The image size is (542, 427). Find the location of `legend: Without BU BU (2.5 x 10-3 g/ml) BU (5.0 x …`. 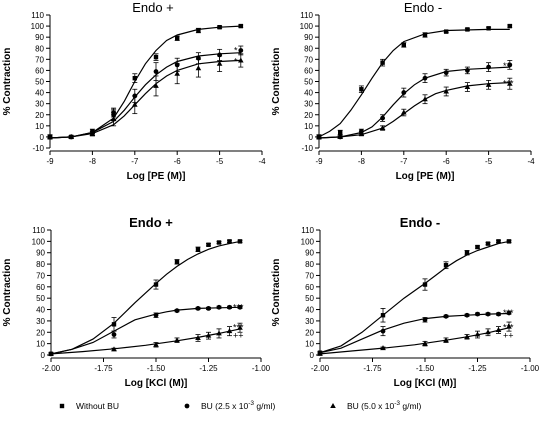

legend: Without BU BU (2.5 x 10-3 g/ml) BU (5.0 x … is located at coordinates (240, 405).